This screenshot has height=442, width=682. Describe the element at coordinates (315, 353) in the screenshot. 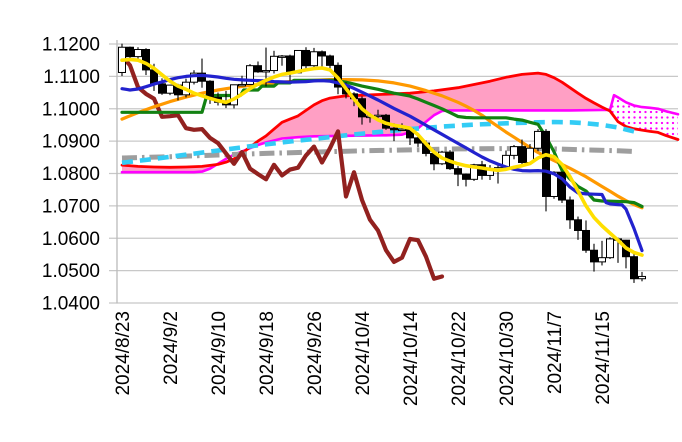

I see `x-axis-date-label: 2024/9/26` at that location.